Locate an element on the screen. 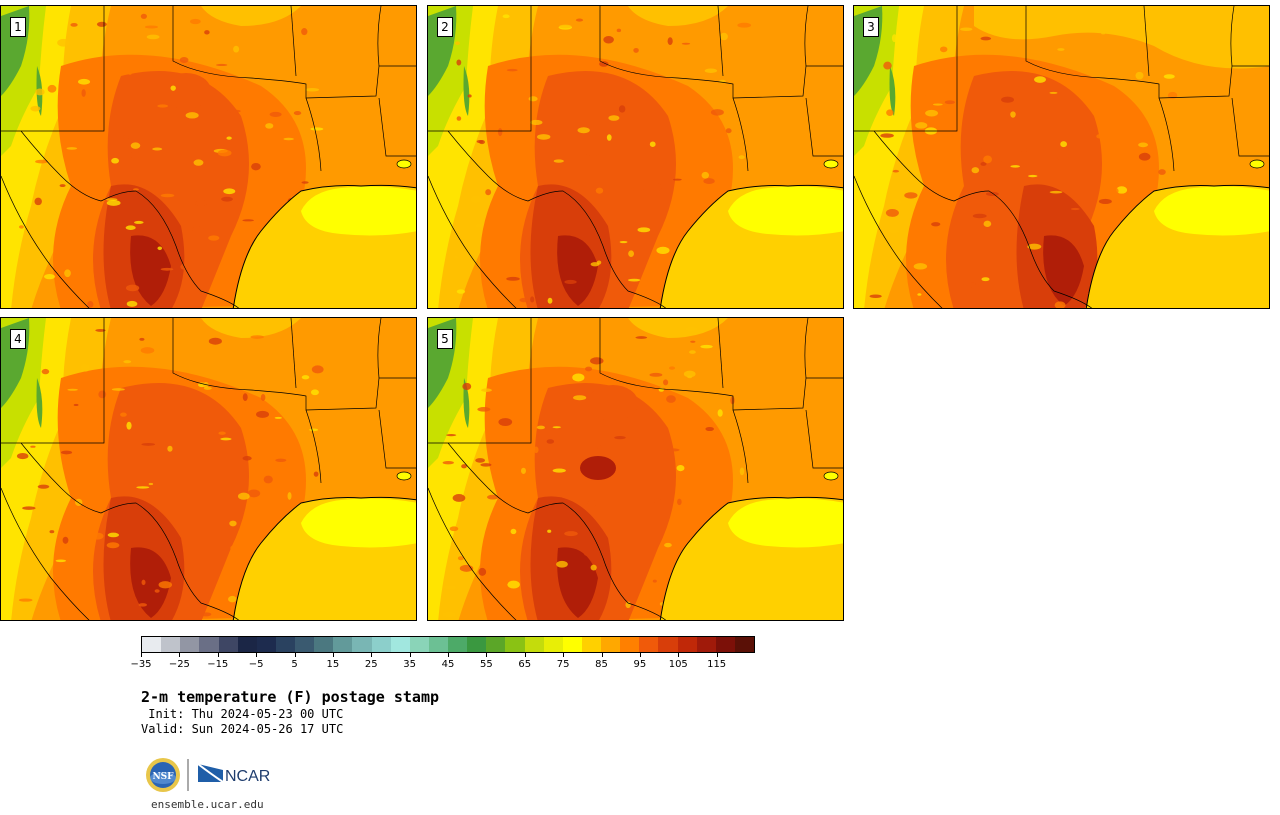 Image resolution: width=1280 pixels, height=815 pixels. colorbar-tick-label: 85 is located at coordinates (601, 664).